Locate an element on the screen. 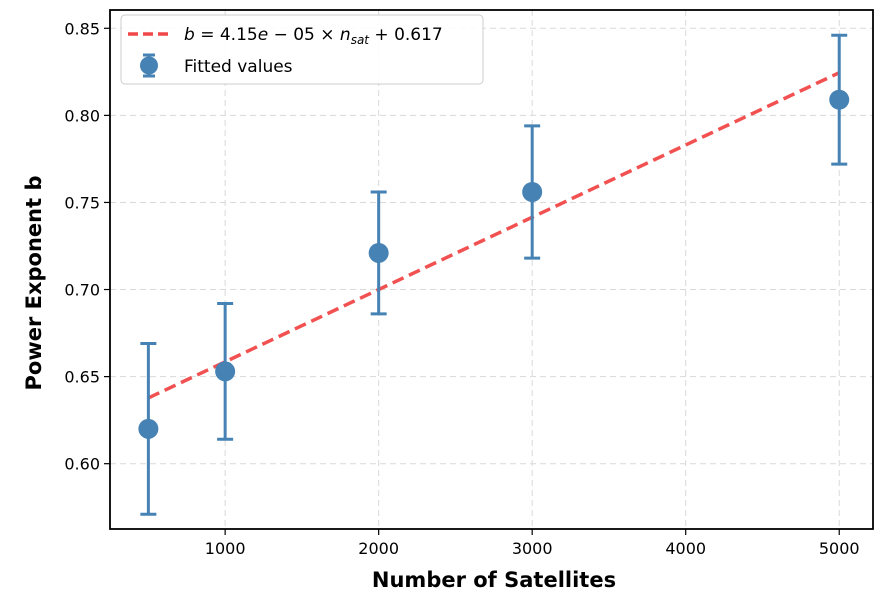 The width and height of the screenshot is (879, 591). y-tick-label: 0.75 is located at coordinates (82, 202).